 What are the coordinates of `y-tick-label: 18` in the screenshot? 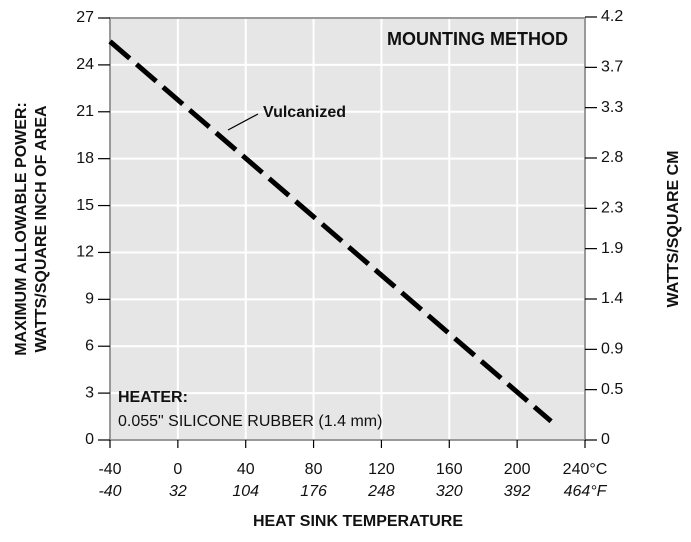 It's located at (85, 158).